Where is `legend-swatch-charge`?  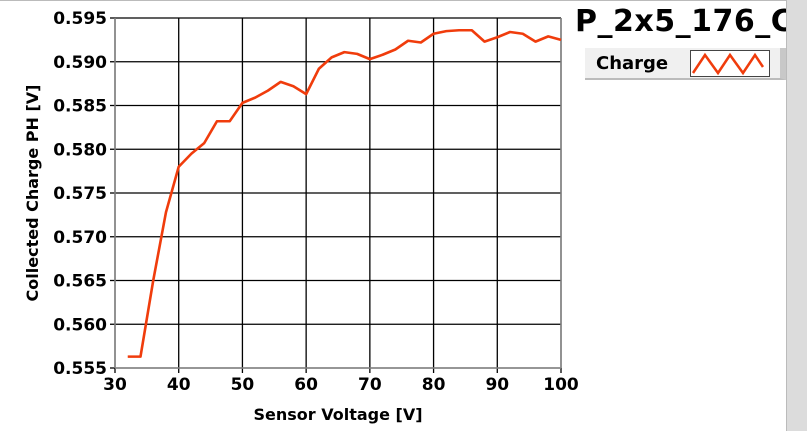 legend-swatch-charge is located at coordinates (730, 63).